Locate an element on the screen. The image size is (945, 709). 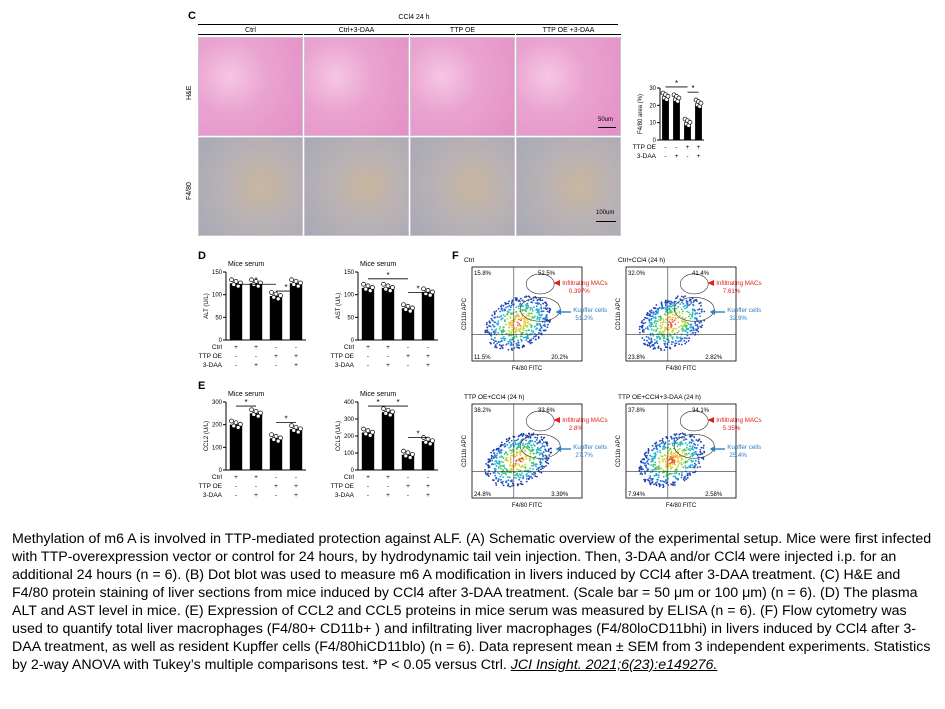
kupffer-value: 51.2% is located at coordinates (584, 318).